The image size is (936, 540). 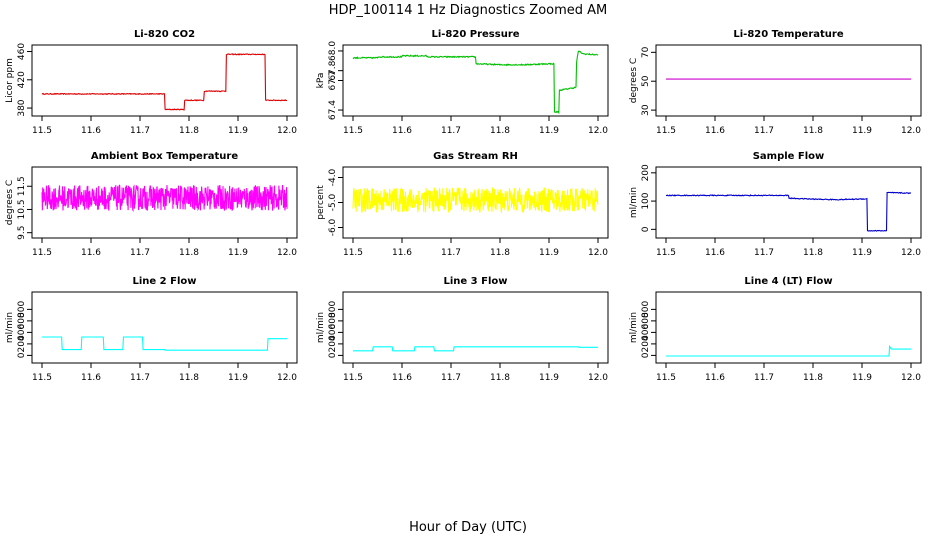 I want to click on panel-title: Line 4 (LT) Flow, so click(x=788, y=281).